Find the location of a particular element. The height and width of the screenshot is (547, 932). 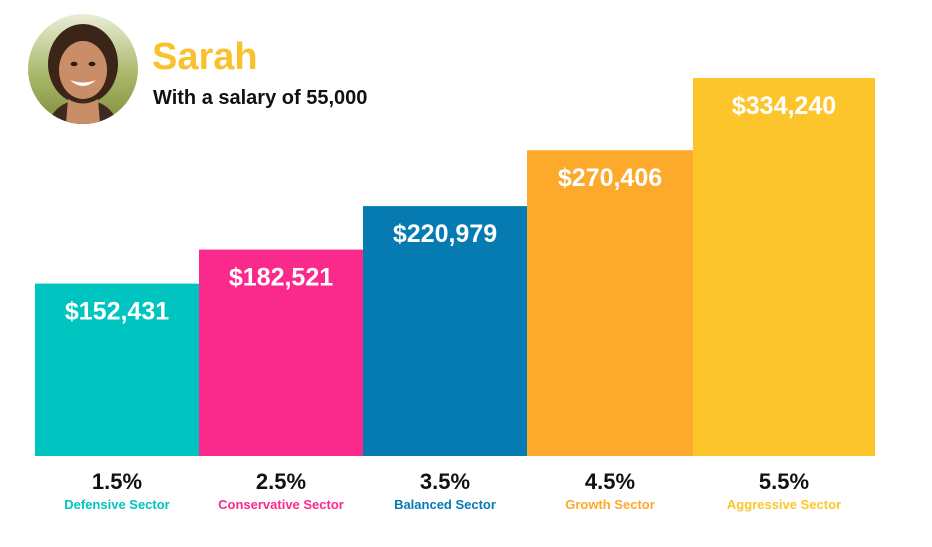

person-name: Sarah is located at coordinates (205, 57).